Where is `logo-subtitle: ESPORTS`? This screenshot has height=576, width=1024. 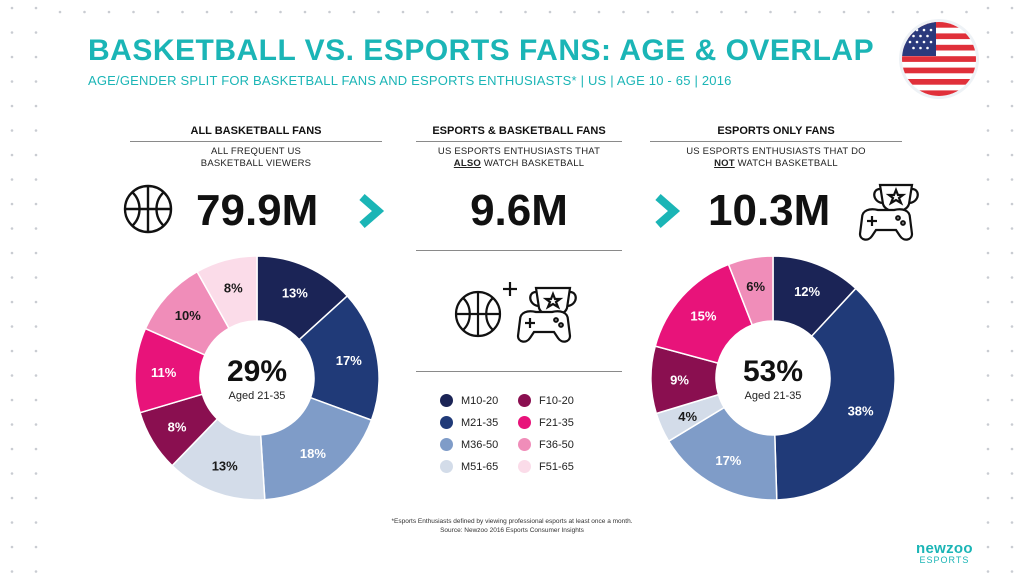
logo-subtitle: ESPORTS is located at coordinates (944, 560).